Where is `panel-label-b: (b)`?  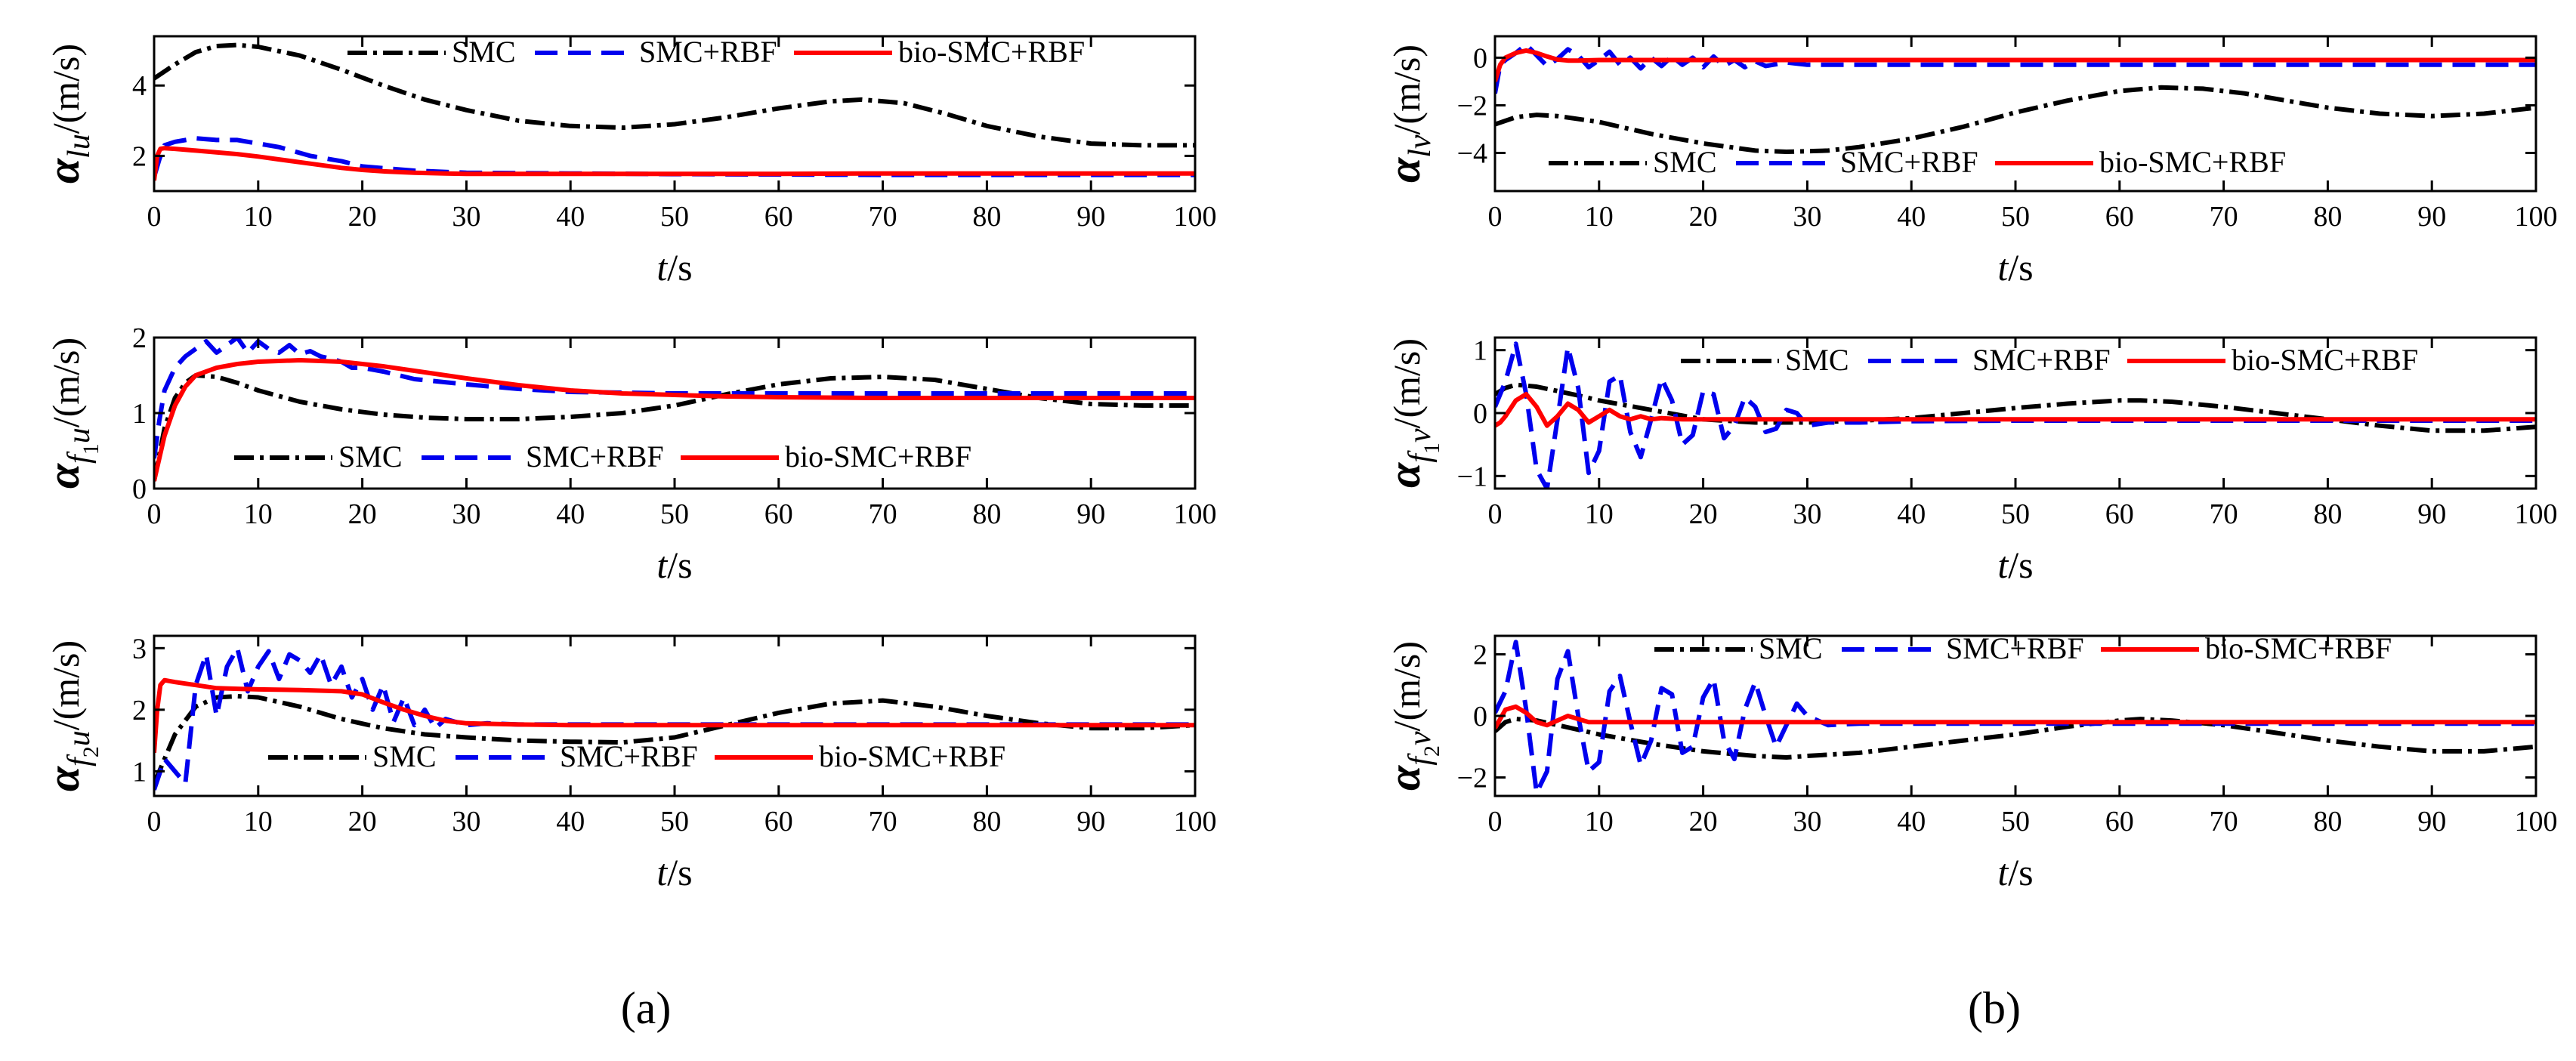 panel-label-b: (b) is located at coordinates (1994, 1008).